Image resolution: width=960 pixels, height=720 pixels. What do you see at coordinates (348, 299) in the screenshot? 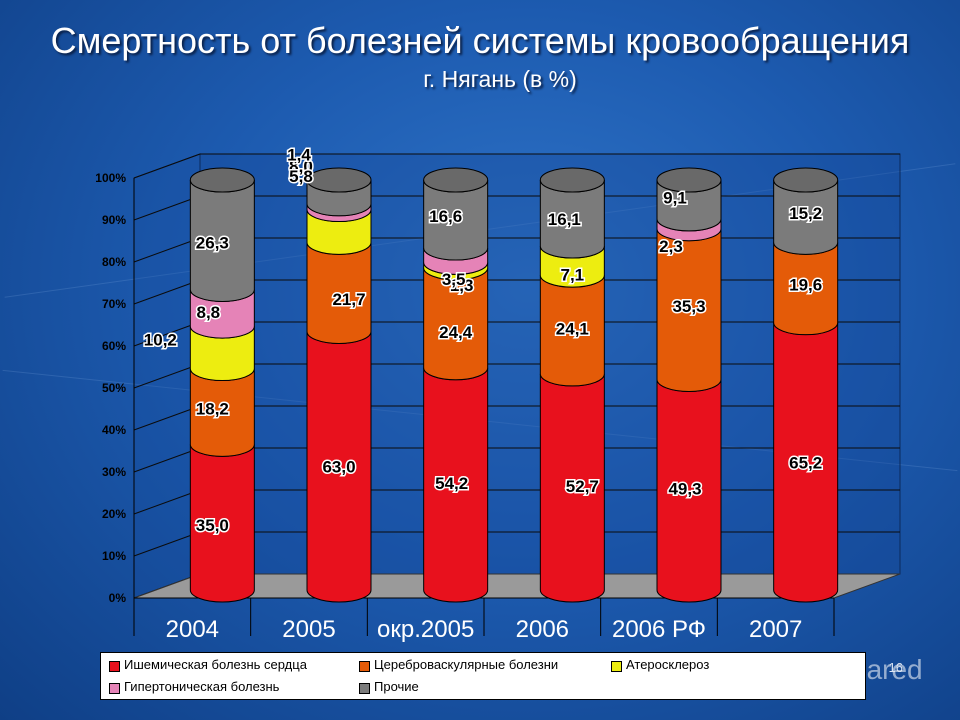
I see `data-label: 21,7` at bounding box center [348, 299].